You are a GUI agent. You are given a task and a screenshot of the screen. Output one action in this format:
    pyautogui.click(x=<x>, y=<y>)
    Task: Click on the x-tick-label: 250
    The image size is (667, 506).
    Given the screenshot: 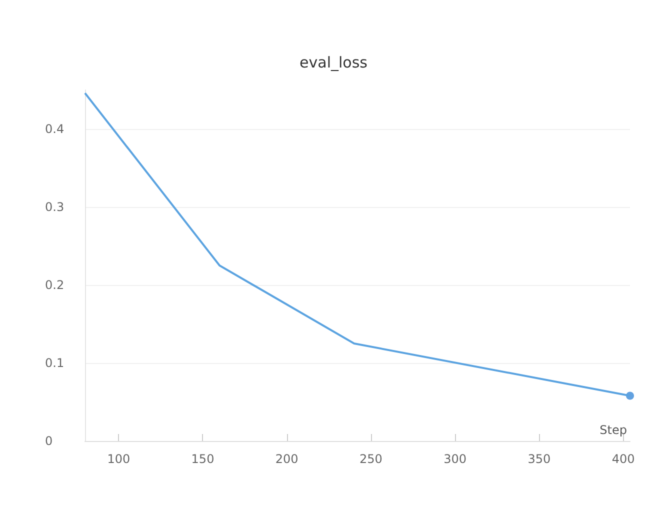 What is the action you would take?
    pyautogui.click(x=371, y=459)
    